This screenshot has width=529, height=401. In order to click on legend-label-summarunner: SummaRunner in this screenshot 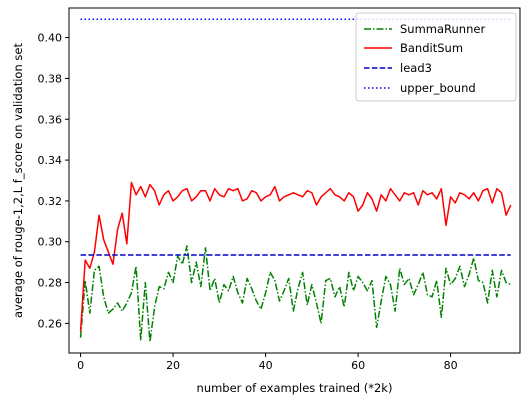, I will do `click(442, 29)`.